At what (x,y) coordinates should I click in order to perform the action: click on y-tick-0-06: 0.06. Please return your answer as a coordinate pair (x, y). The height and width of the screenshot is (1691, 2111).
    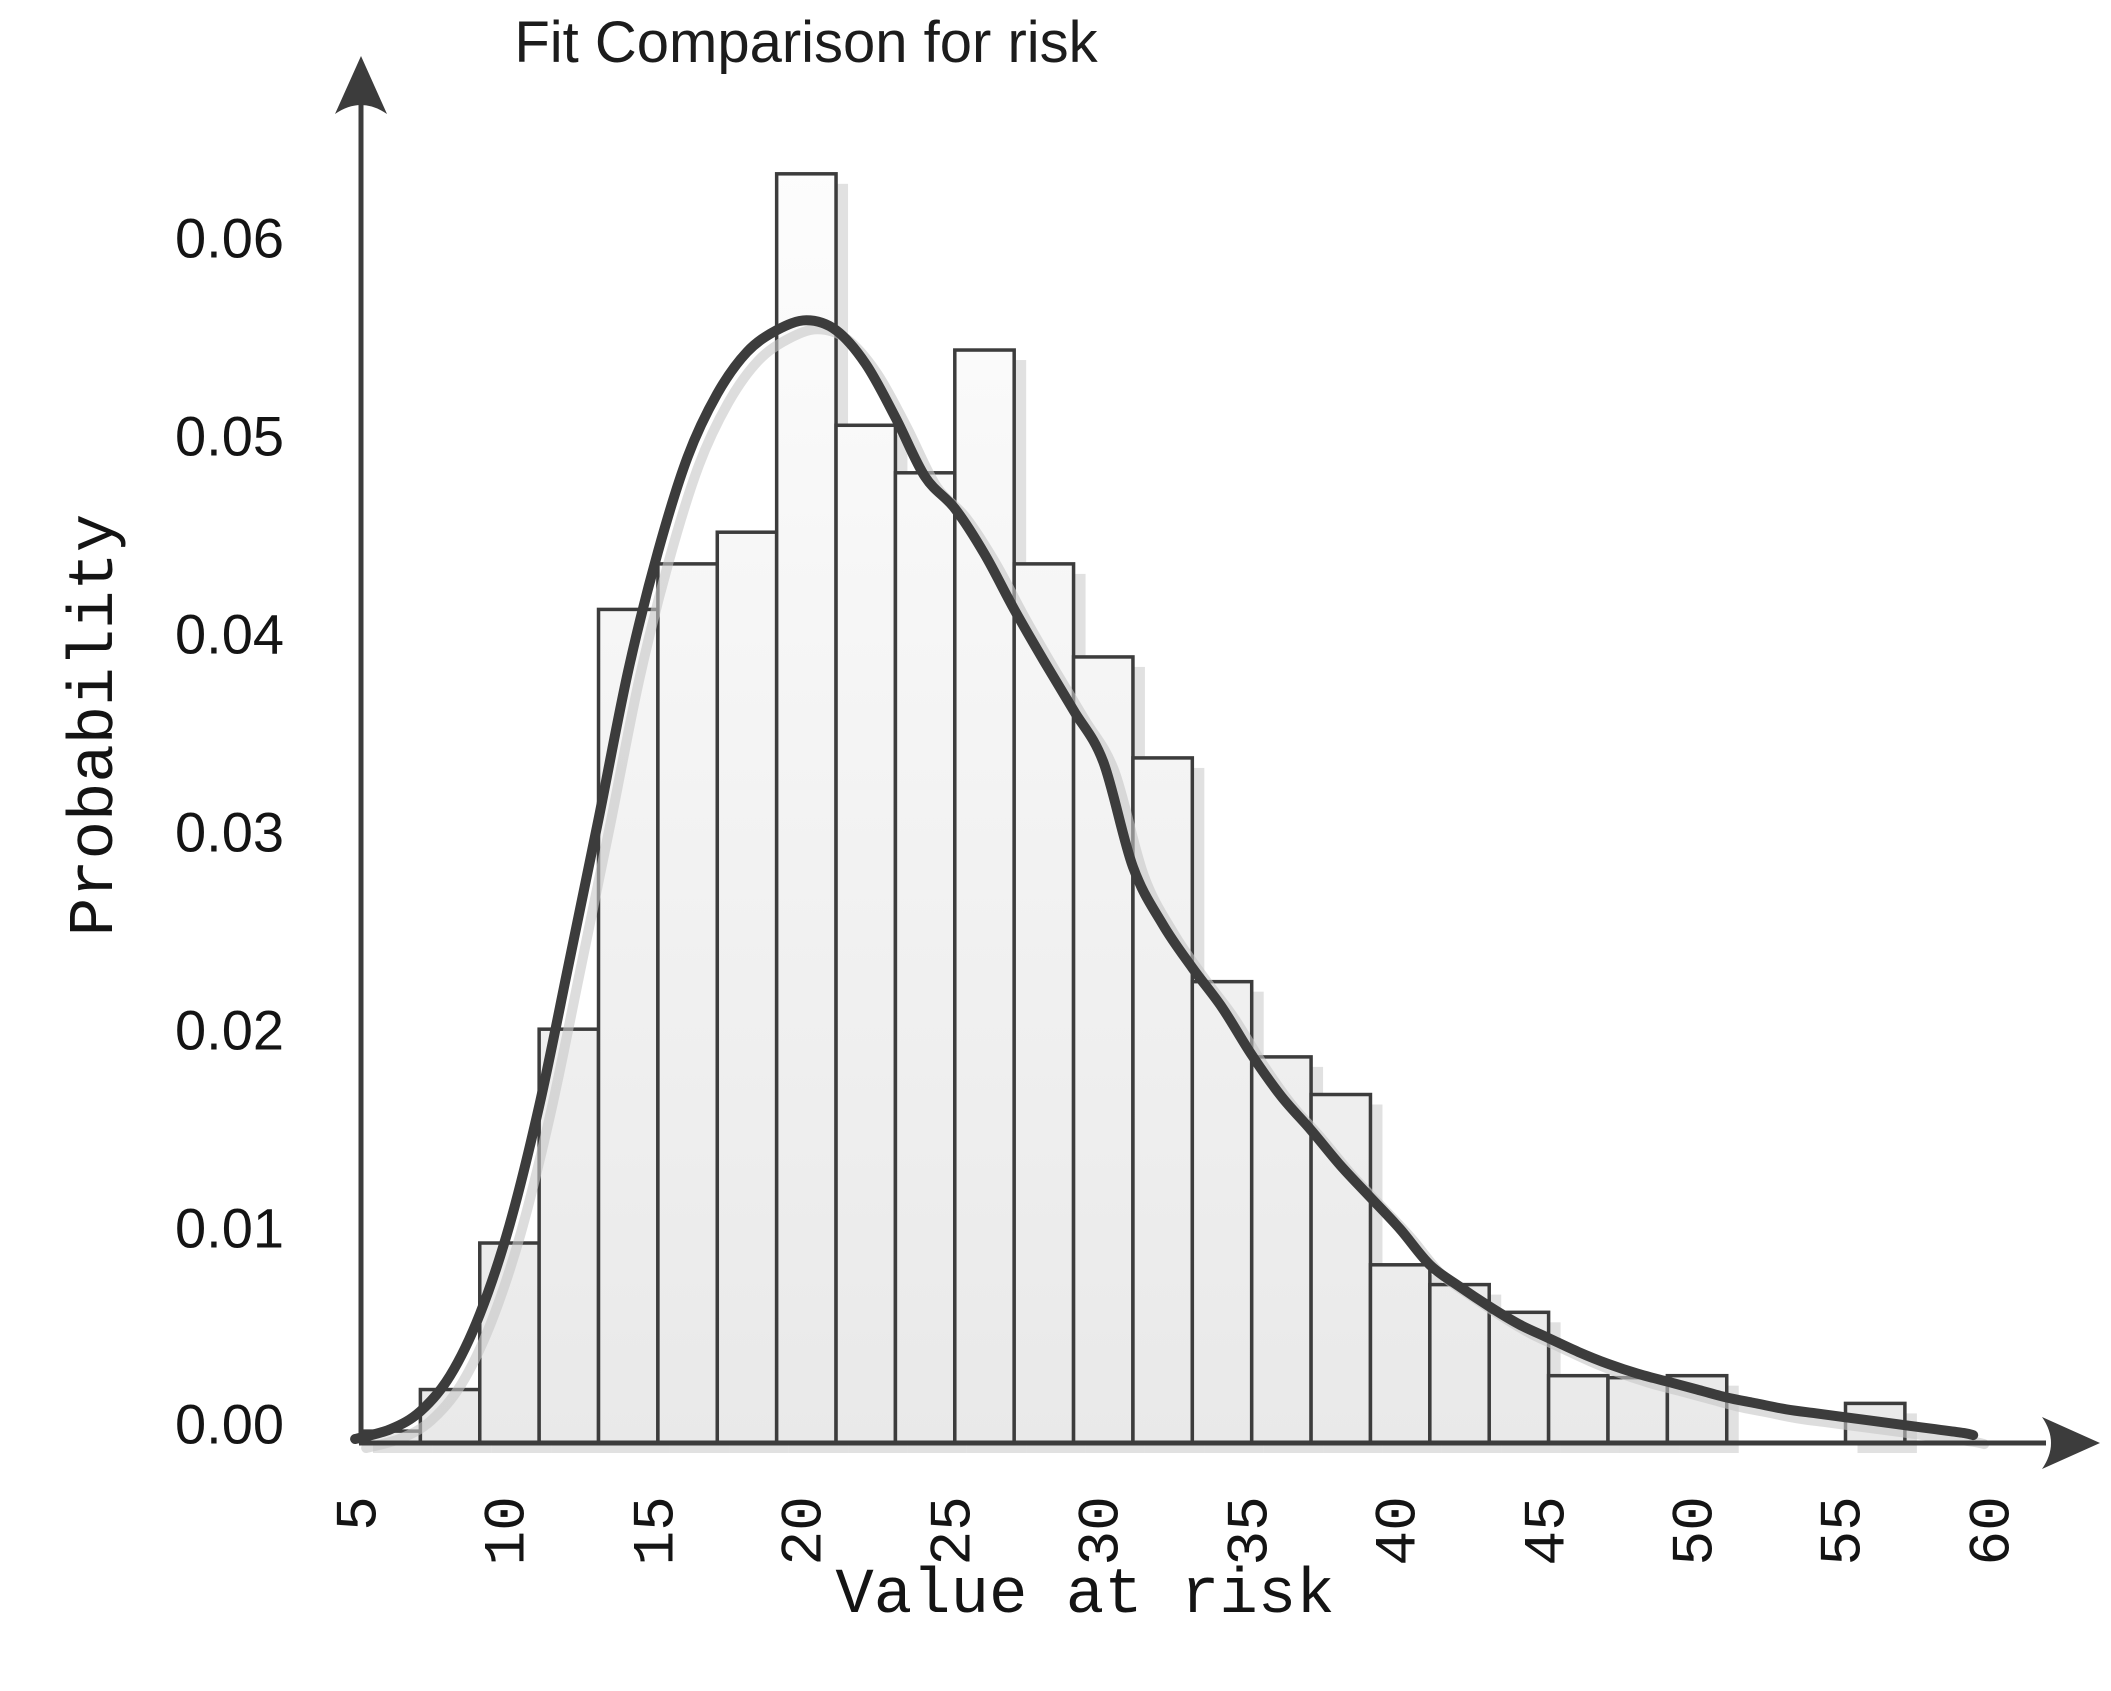
    Looking at the image, I should click on (229, 238).